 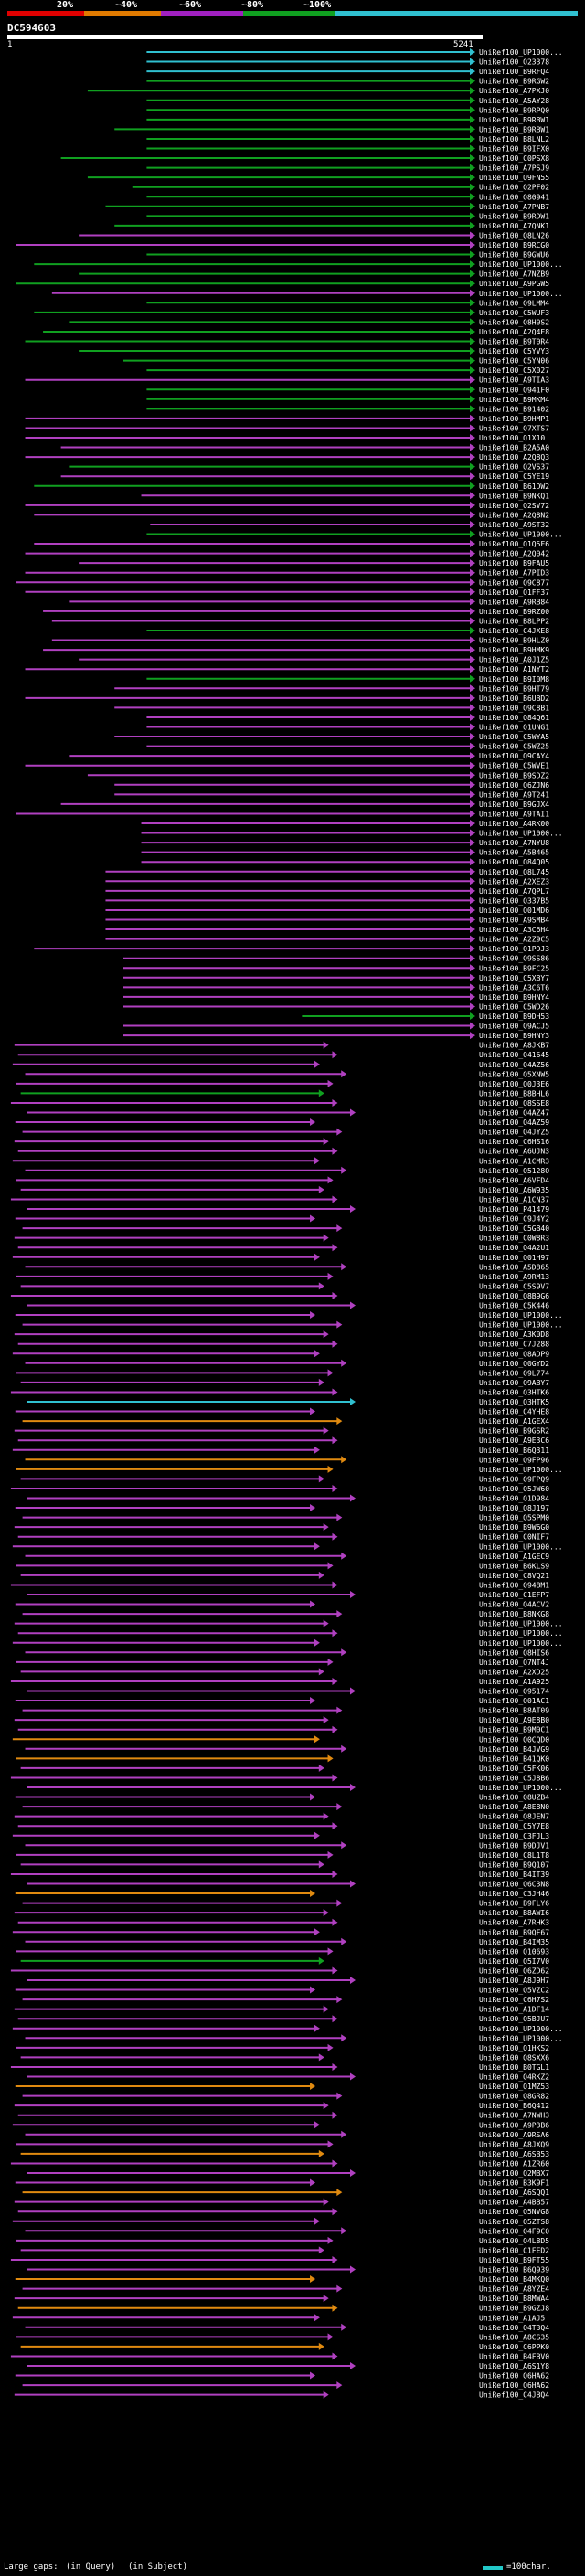 I want to click on subject-label: UniRef100_B9RZ00, so click(x=514, y=612).